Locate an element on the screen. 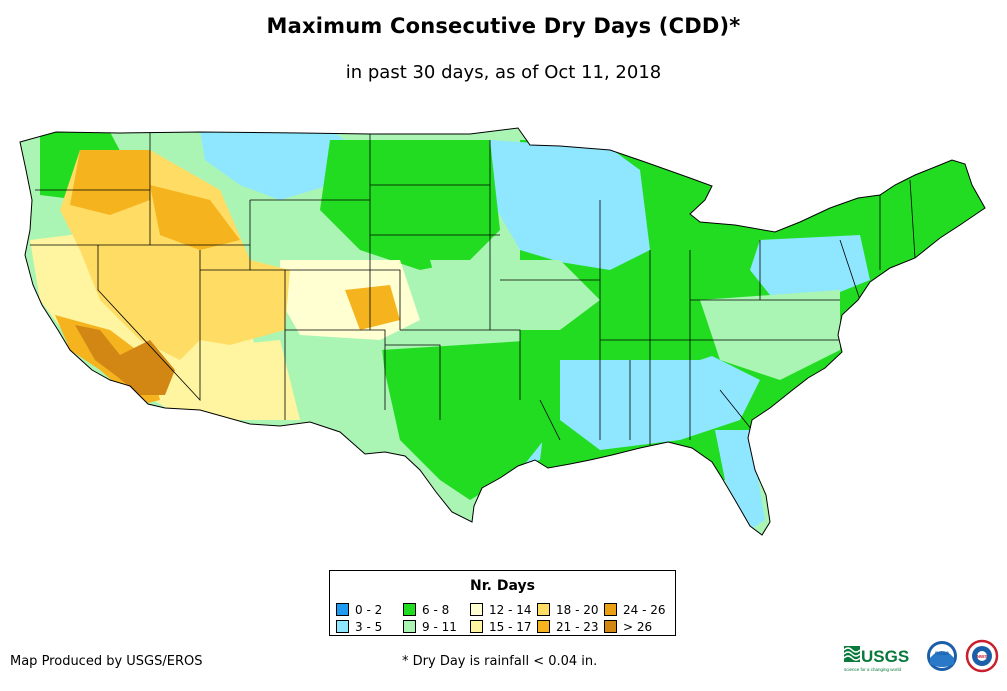 The image size is (1007, 691). legend-label: 0 - 2 is located at coordinates (369, 609).